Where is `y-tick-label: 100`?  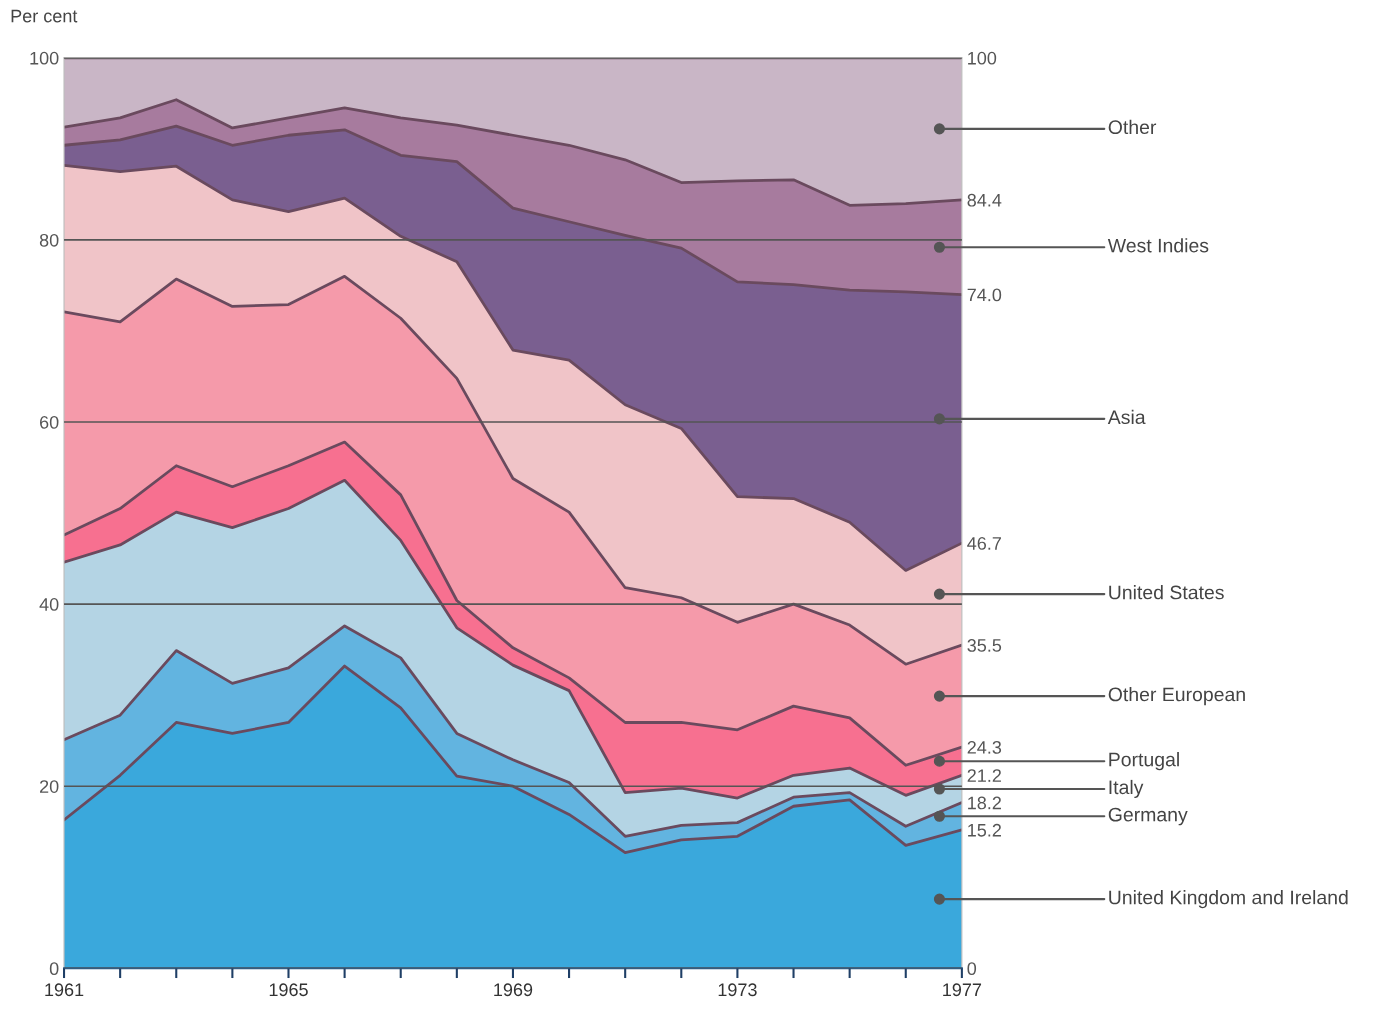 y-tick-label: 100 is located at coordinates (44, 58).